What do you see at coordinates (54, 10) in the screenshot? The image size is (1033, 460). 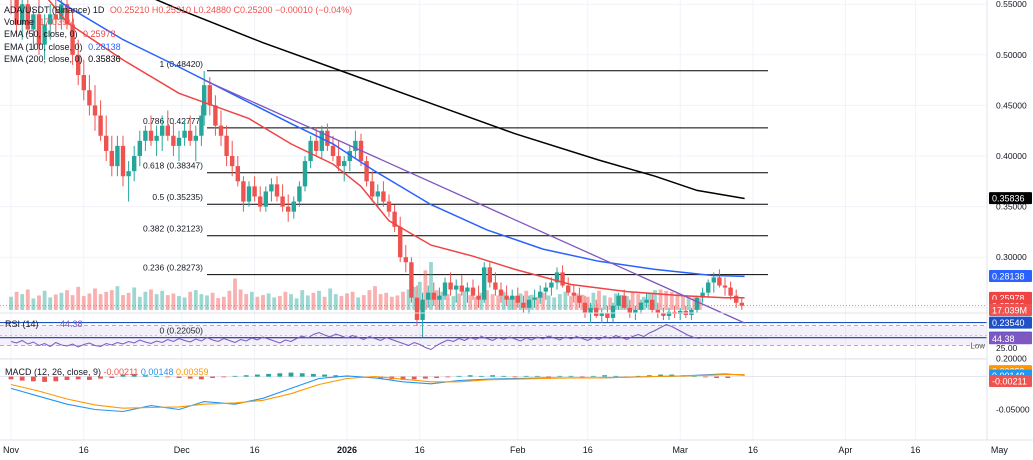 I see `symbol-label: ADA/USDT (Binance) 1D` at bounding box center [54, 10].